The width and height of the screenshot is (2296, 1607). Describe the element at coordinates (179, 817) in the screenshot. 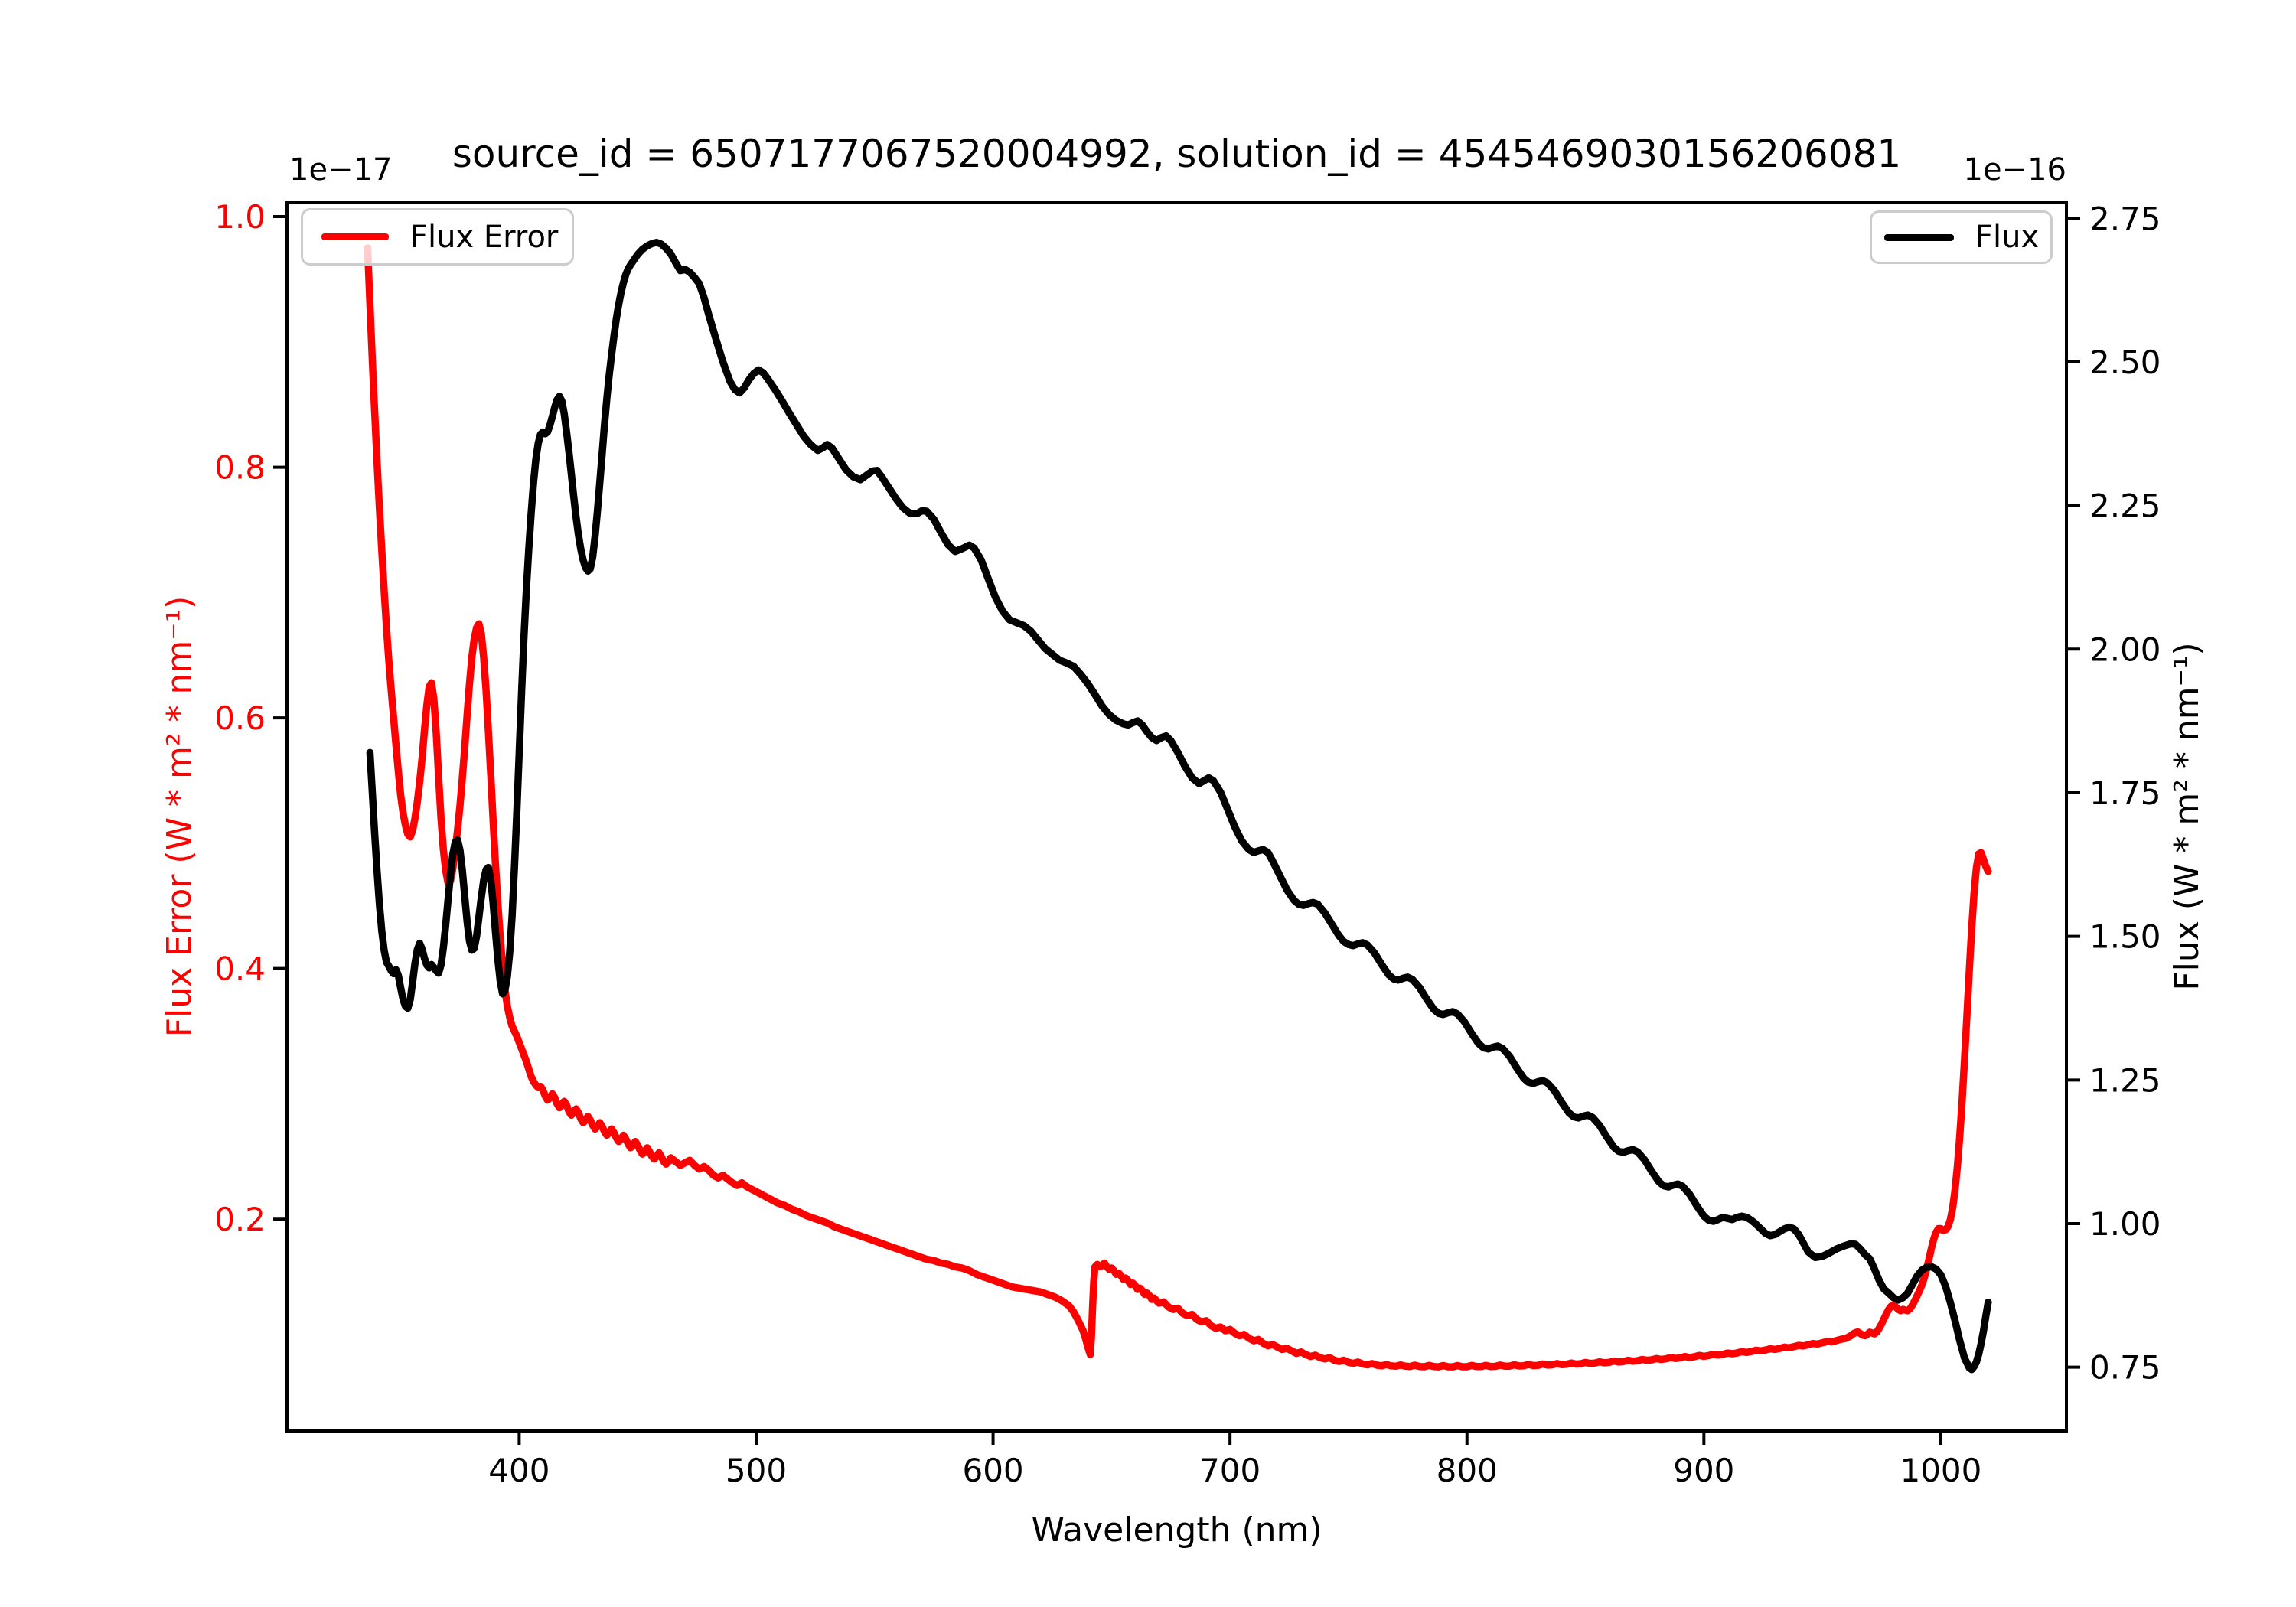

I see `y-left-axis-label: Flux Error (W * m² * nm⁻¹)` at that location.